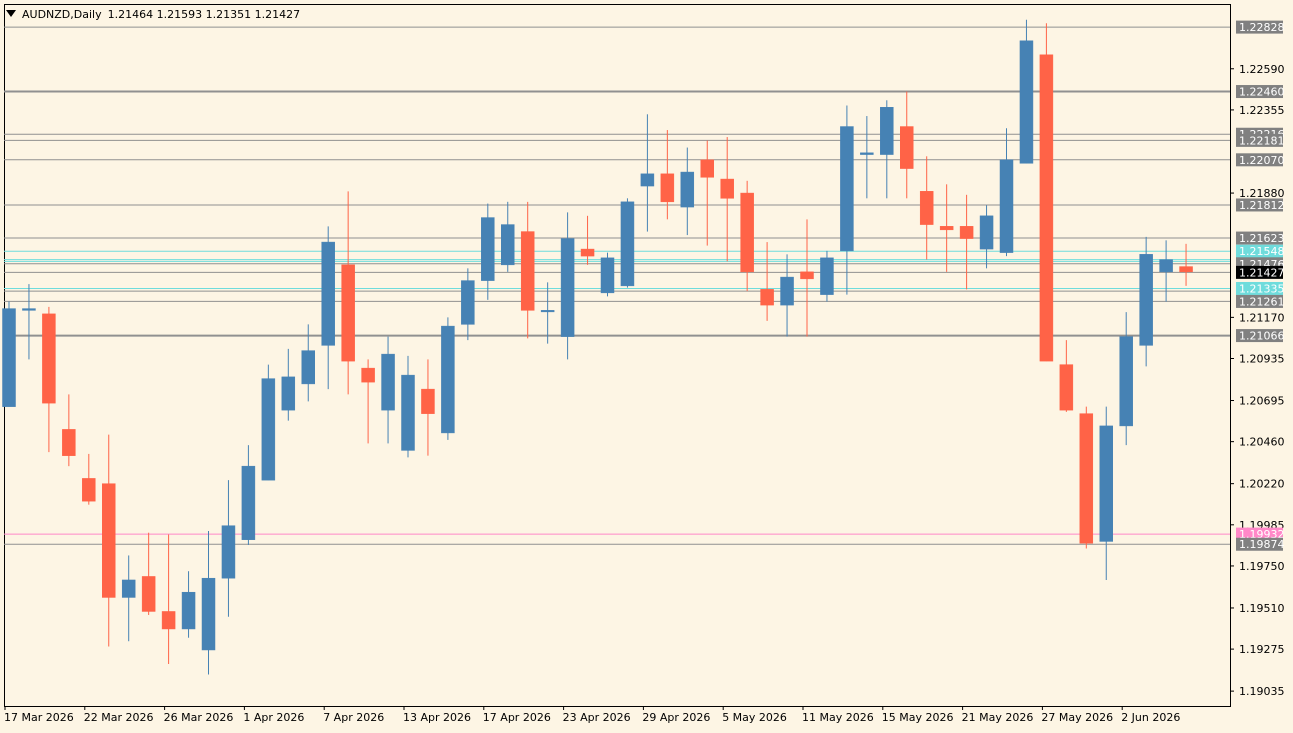  I want to click on x-tick-label: 17 Apr 2026, so click(517, 717).